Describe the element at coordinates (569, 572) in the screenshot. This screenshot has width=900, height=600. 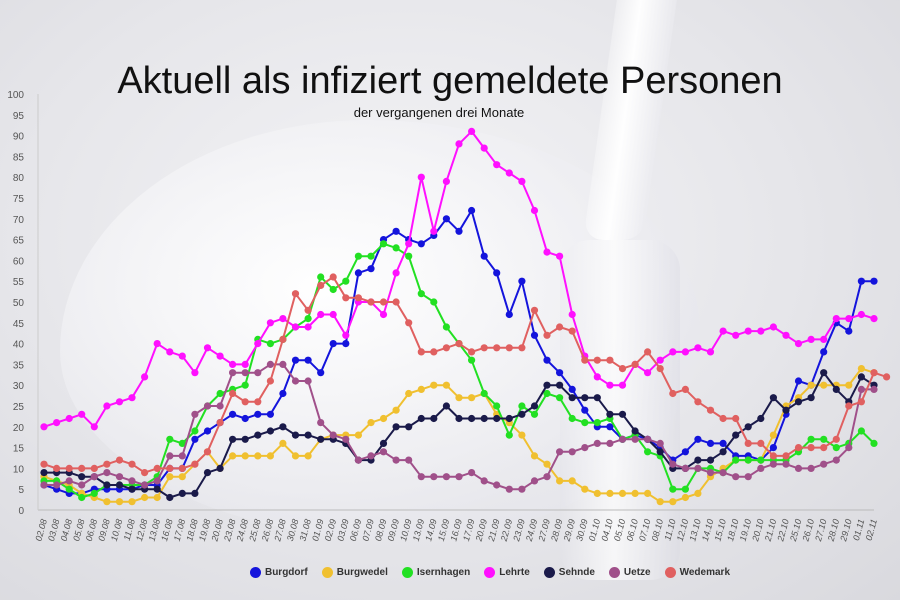
I see `legend-item-sehnde: Sehnde` at that location.